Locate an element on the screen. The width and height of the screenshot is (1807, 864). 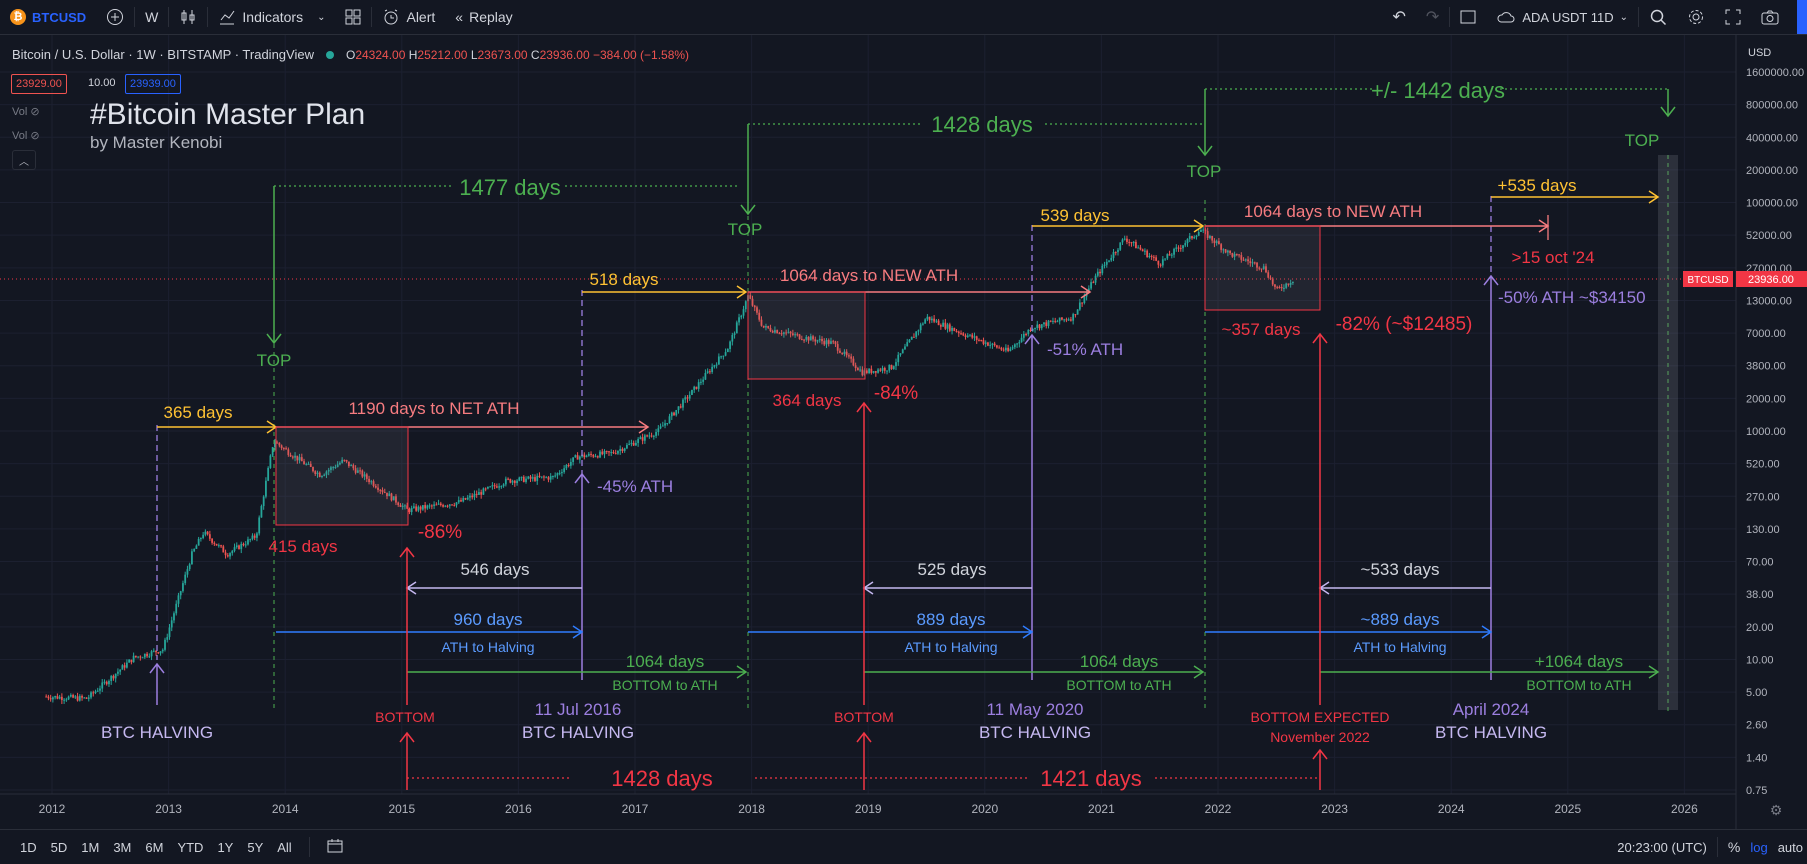
replay-button: « Replay is located at coordinates (483, 17).